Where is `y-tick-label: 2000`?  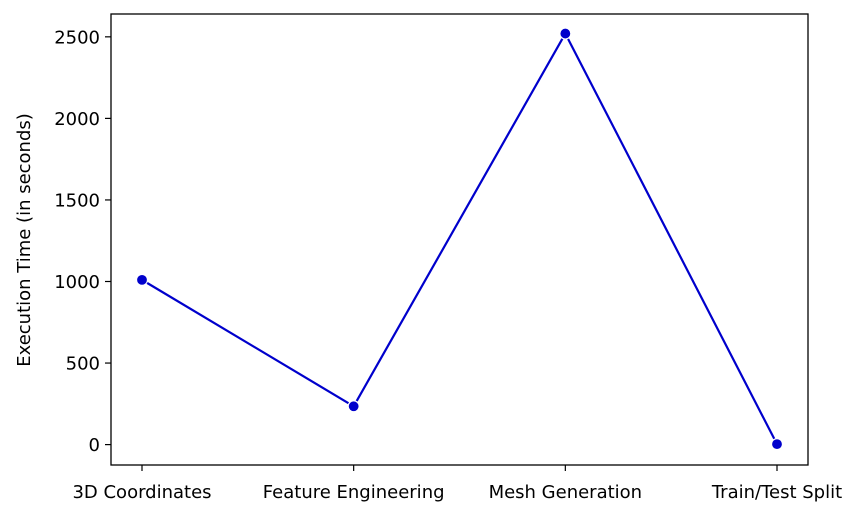 y-tick-label: 2000 is located at coordinates (77, 119).